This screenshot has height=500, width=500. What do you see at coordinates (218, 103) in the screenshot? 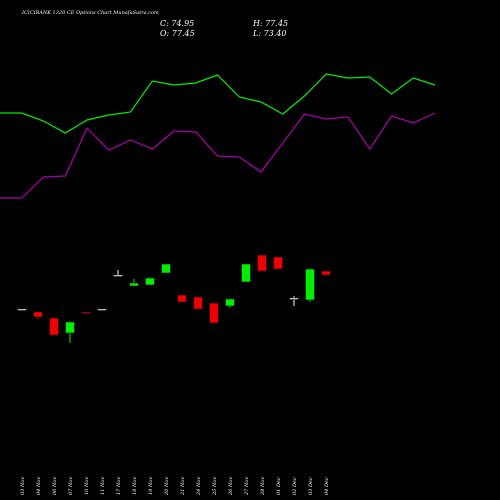
I see `green-indicator-line` at bounding box center [218, 103].